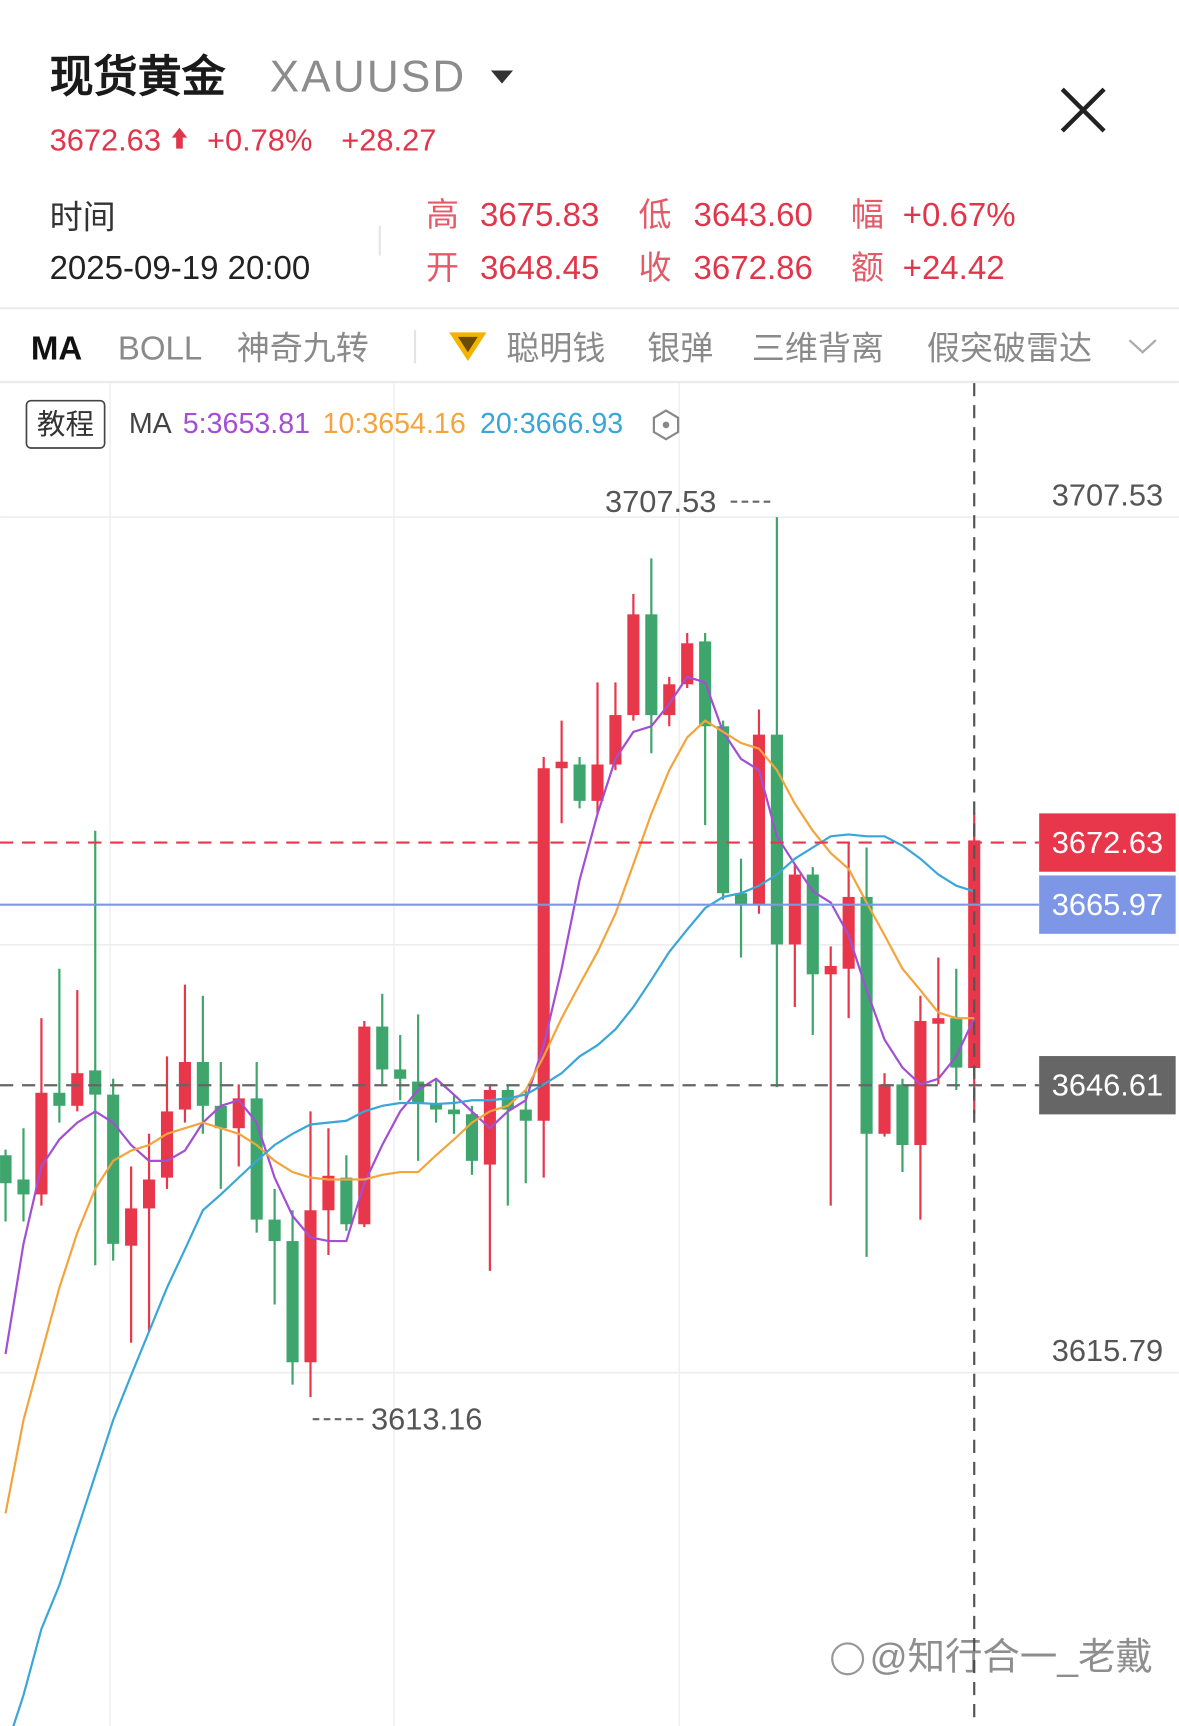 This screenshot has height=1726, width=1179. Describe the element at coordinates (848, 1659) in the screenshot. I see `watermark-logo` at that location.